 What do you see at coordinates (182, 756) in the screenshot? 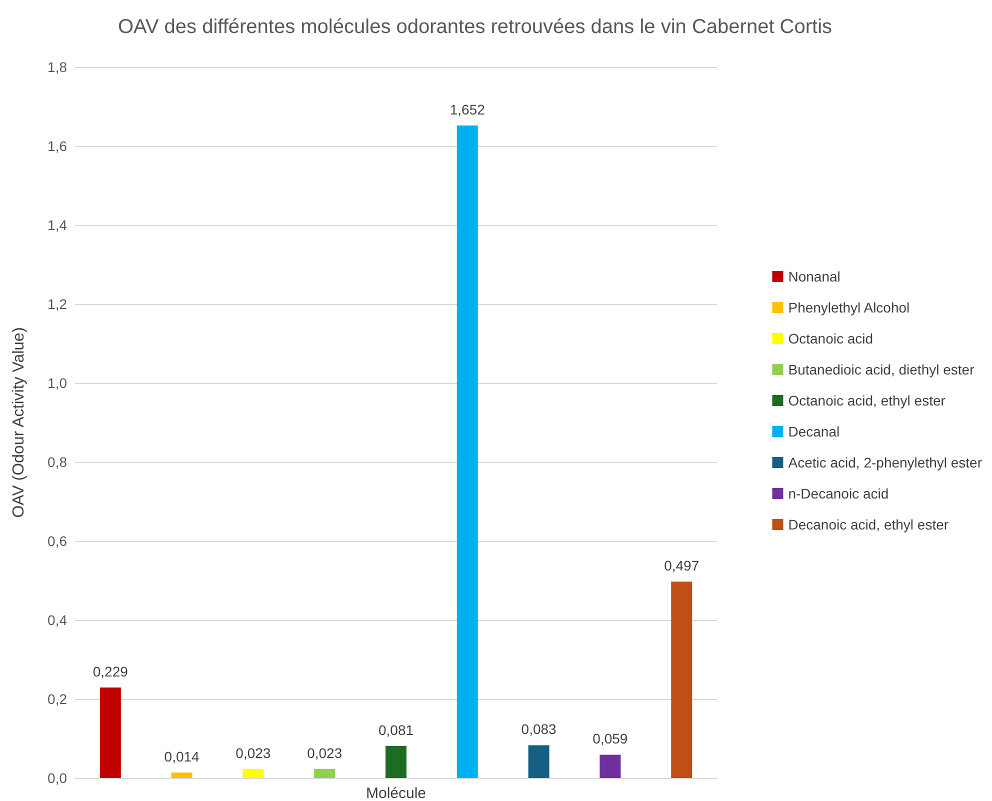
I see `data-label: 0,014` at bounding box center [182, 756].